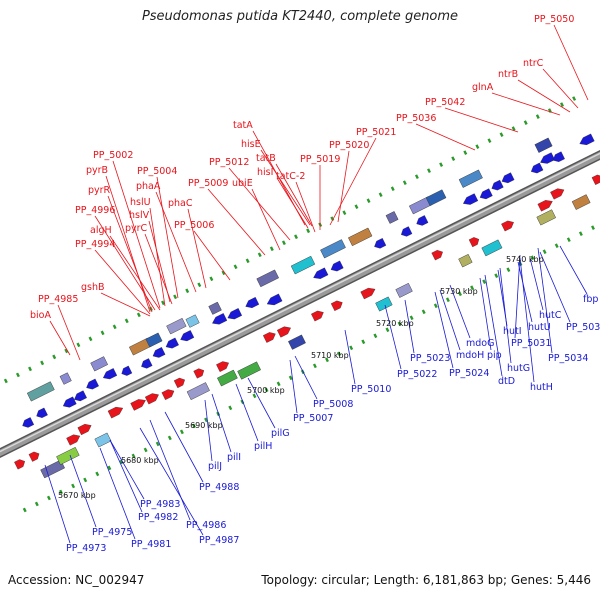  I want to click on gene-label: pilH, so click(263, 446).